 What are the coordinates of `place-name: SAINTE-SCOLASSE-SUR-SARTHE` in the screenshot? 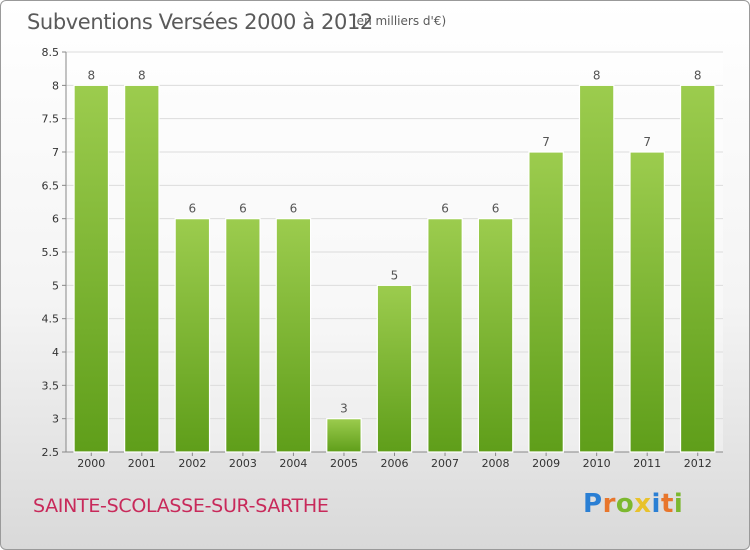 It's located at (181, 506).